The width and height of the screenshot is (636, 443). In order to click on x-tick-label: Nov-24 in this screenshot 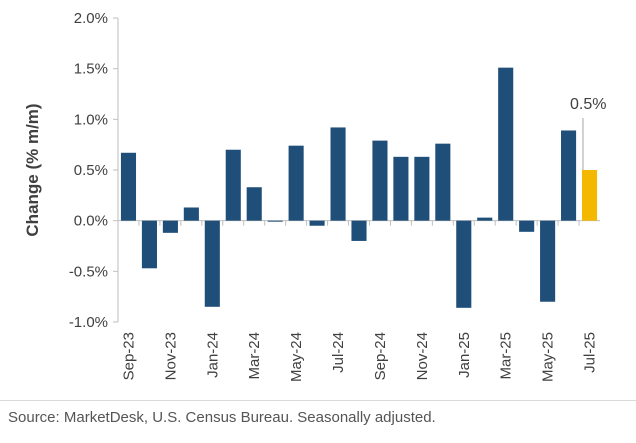, I will do `click(422, 356)`.